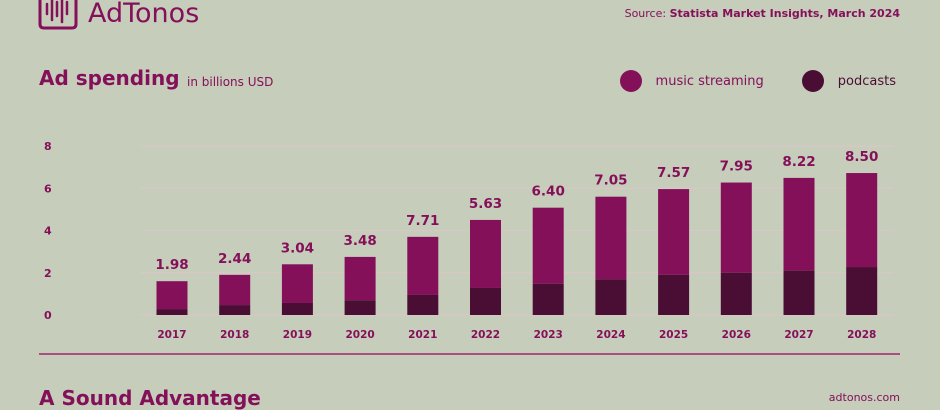 Image resolution: width=940 pixels, height=410 pixels. I want to click on brand-logo: AdTonos, so click(118, 16).